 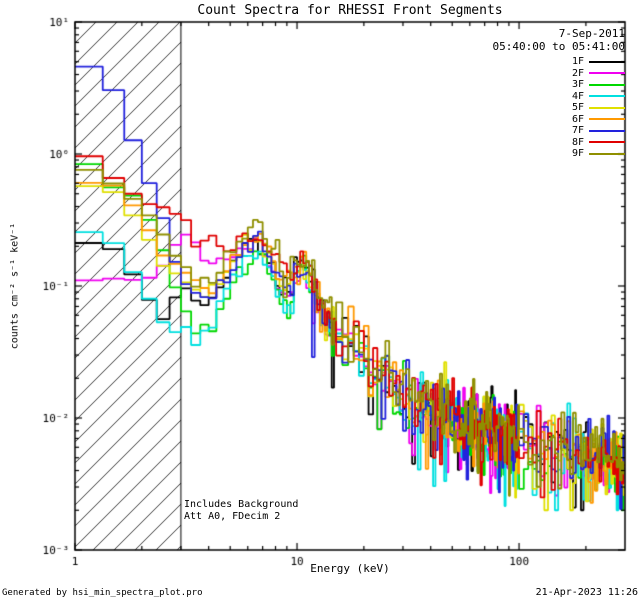 I want to click on legend-item-label: 1F, so click(x=577, y=62).